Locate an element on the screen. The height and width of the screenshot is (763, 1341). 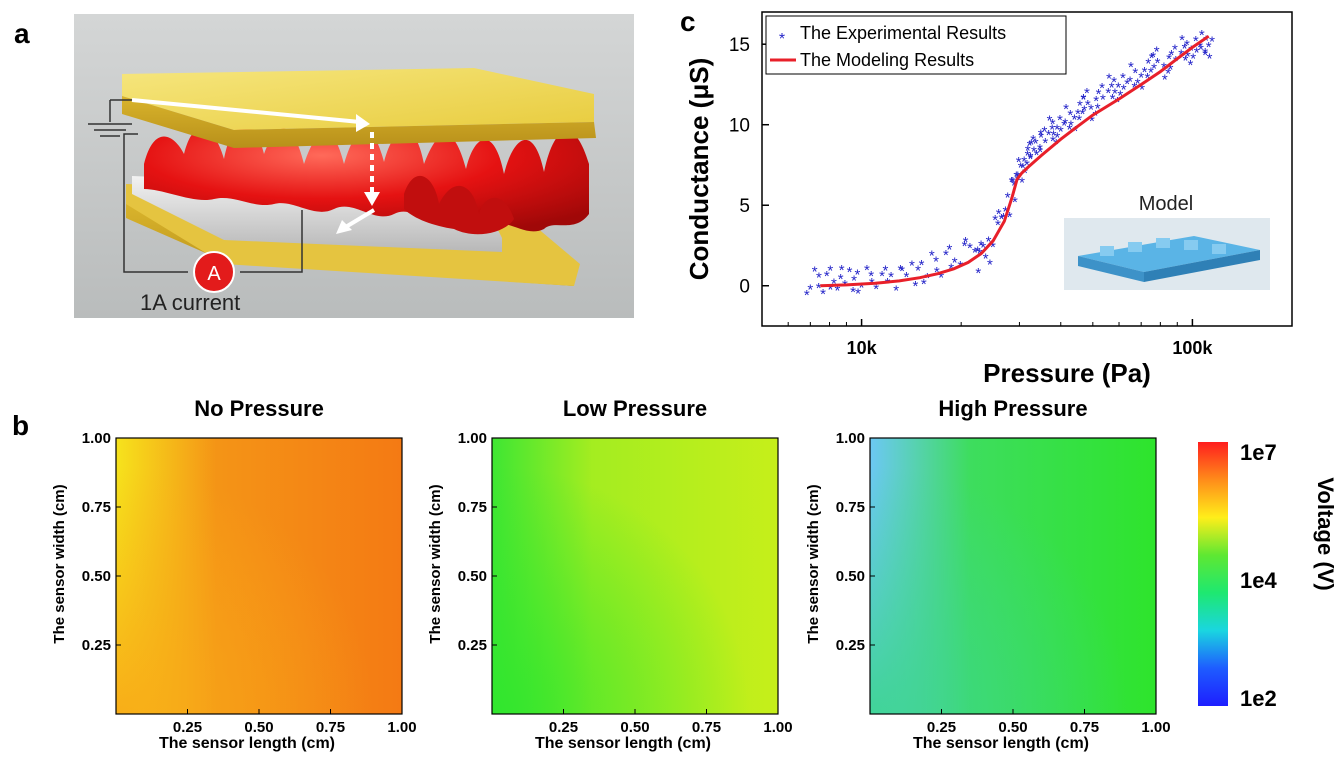
colorbar-tick-label: 1e4 is located at coordinates (1258, 580).